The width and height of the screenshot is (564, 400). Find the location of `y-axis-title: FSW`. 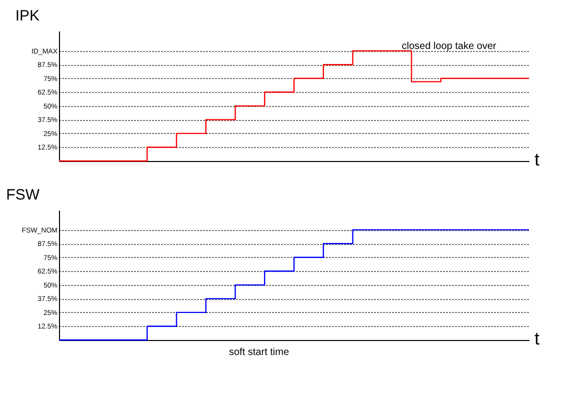

y-axis-title: FSW is located at coordinates (23, 195).